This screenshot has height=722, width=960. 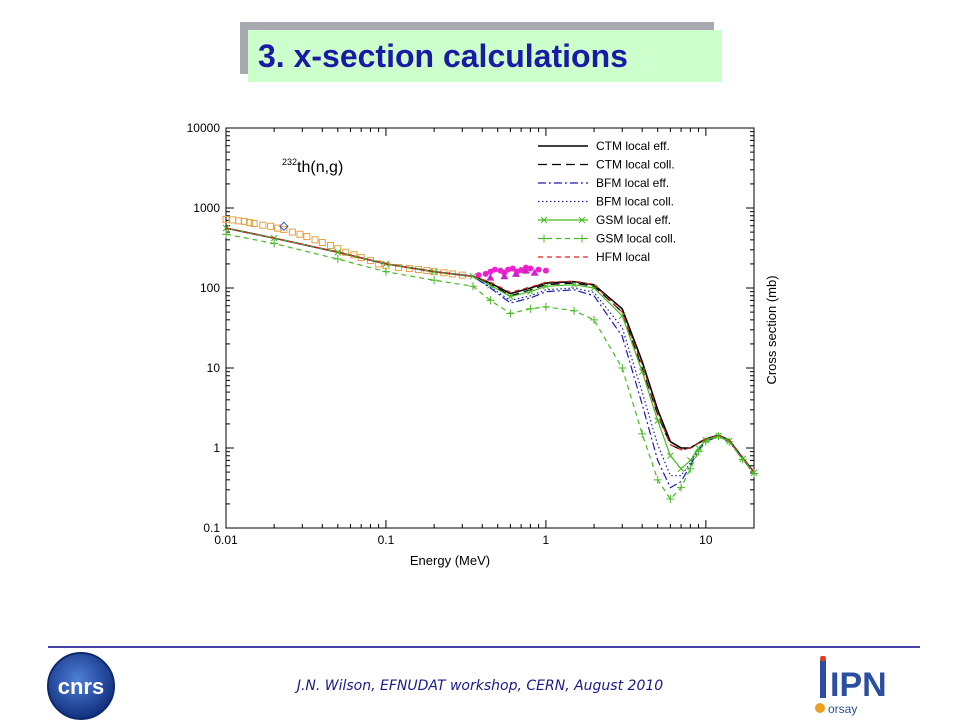 What do you see at coordinates (771, 329) in the screenshot?
I see `y-axis-label: Cross section (mb)` at bounding box center [771, 329].